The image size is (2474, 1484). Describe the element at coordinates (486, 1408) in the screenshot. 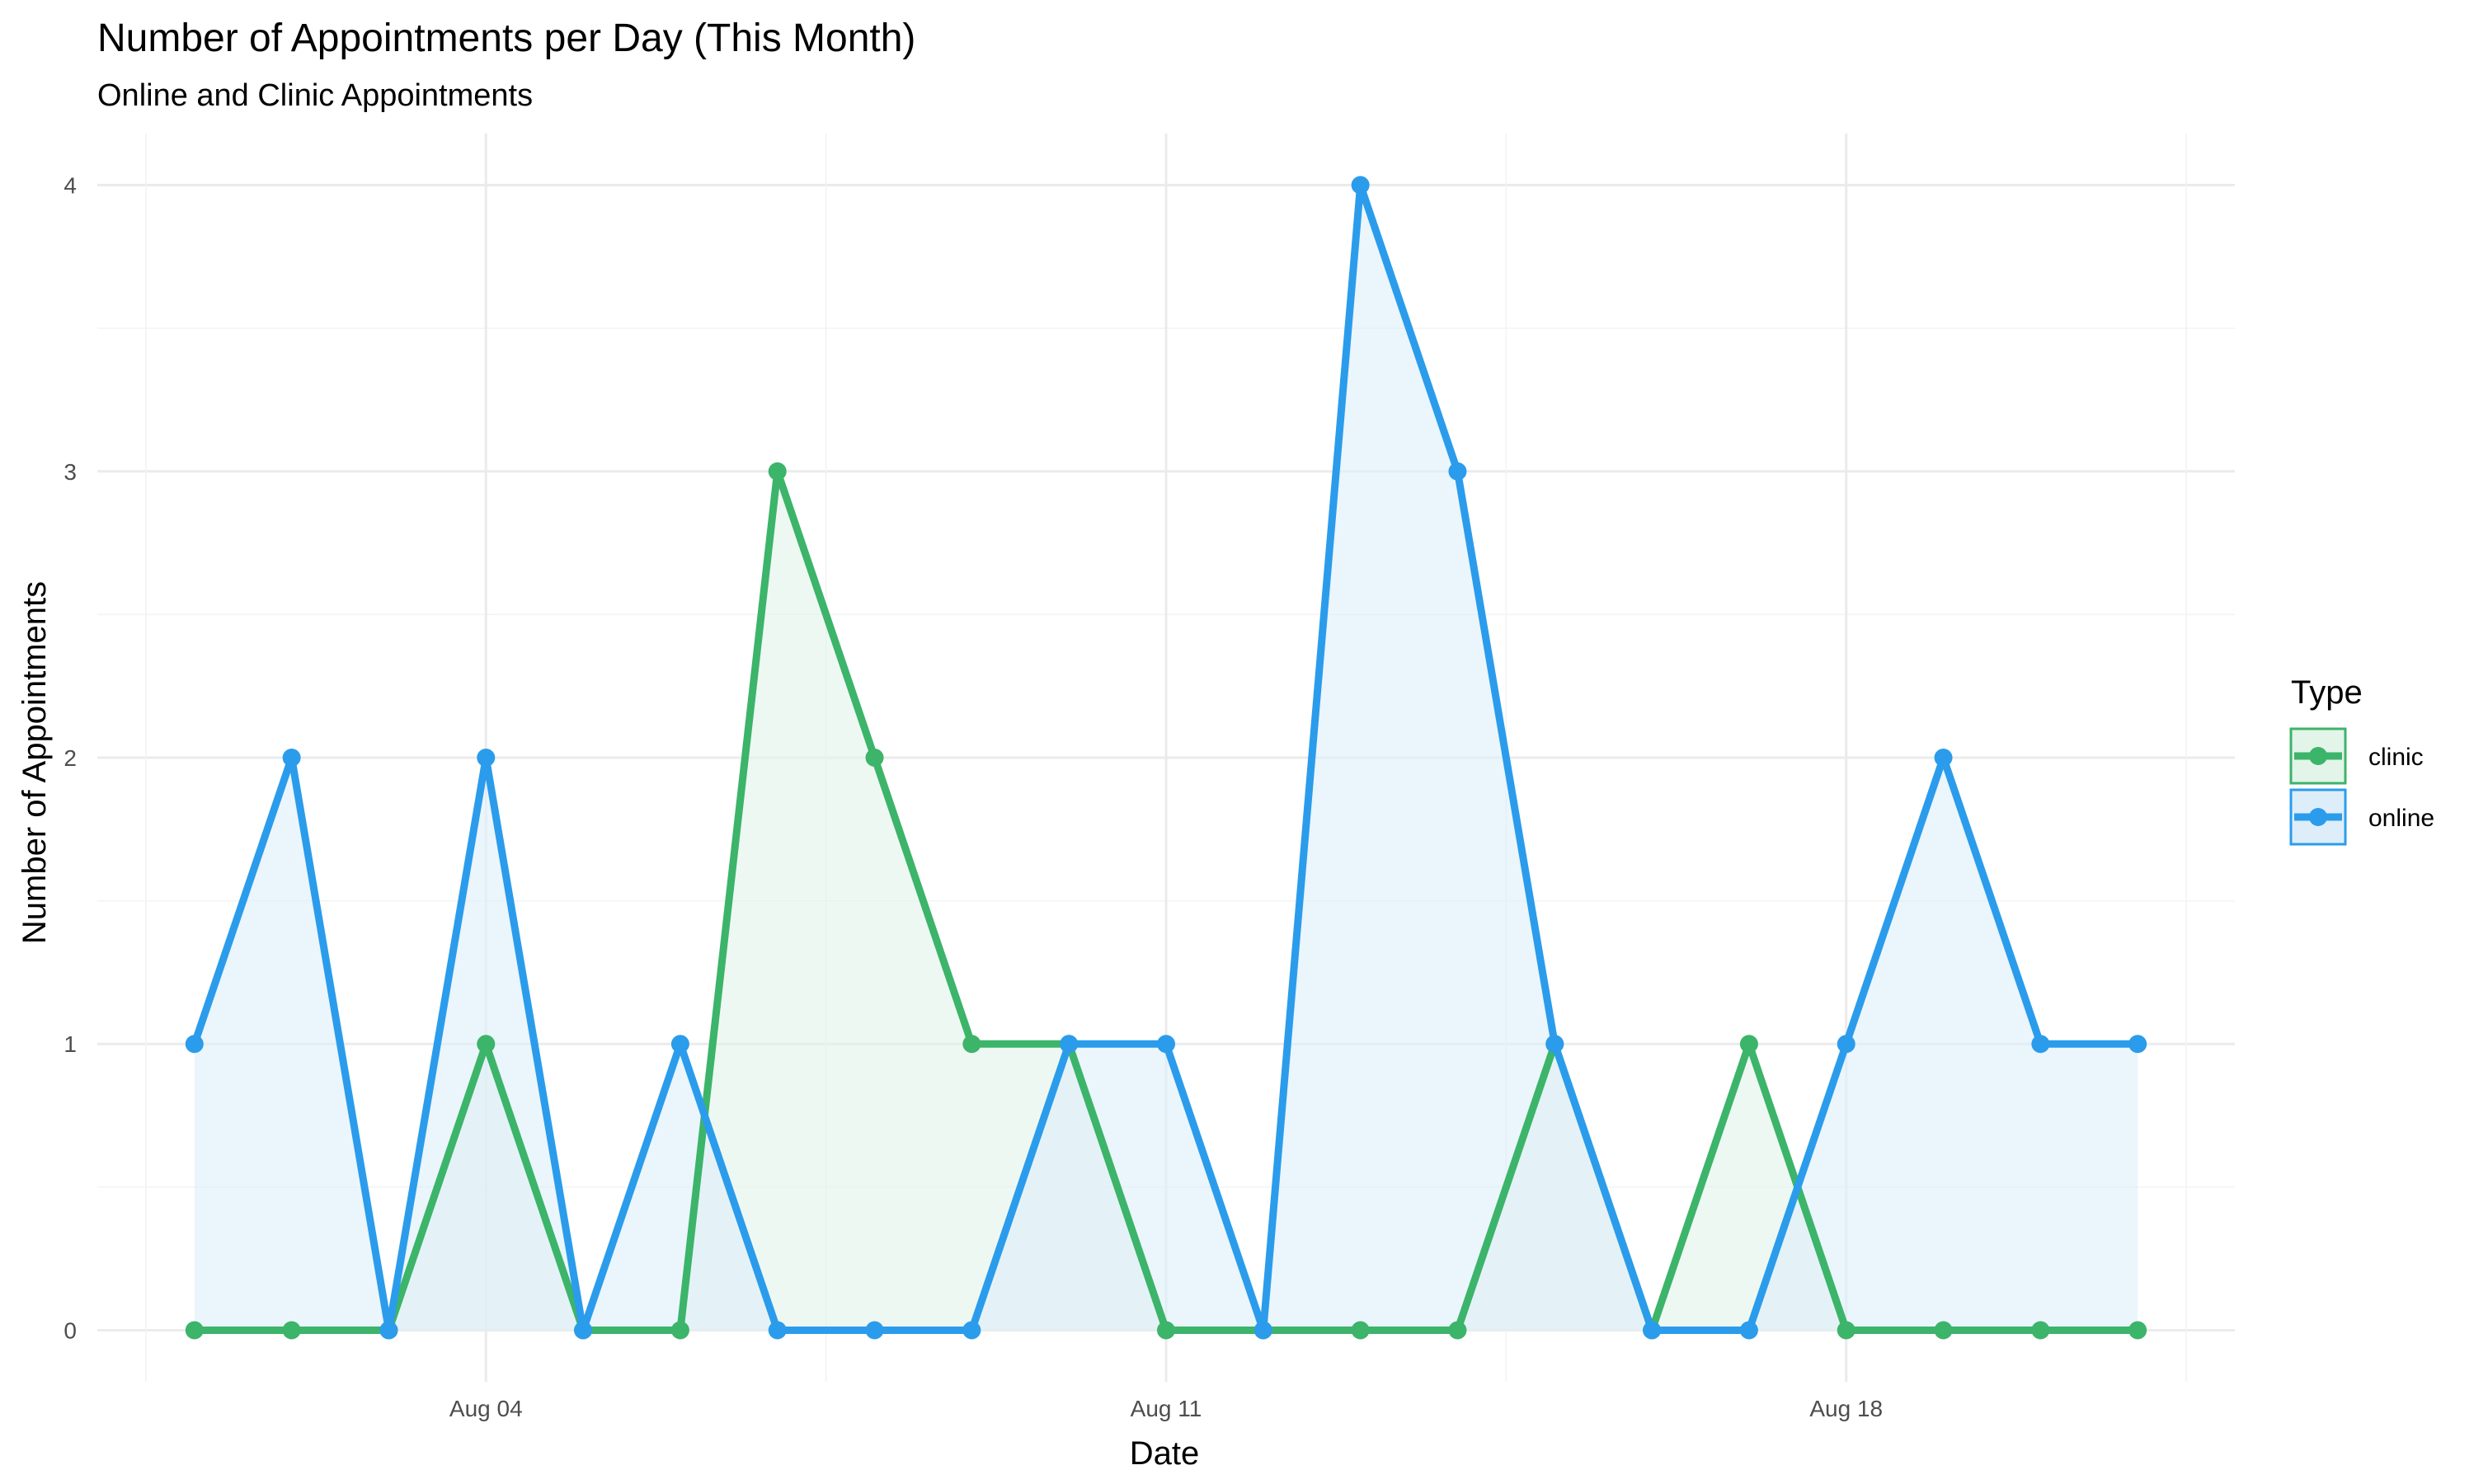

I see `x-tick-label: Aug 04` at that location.